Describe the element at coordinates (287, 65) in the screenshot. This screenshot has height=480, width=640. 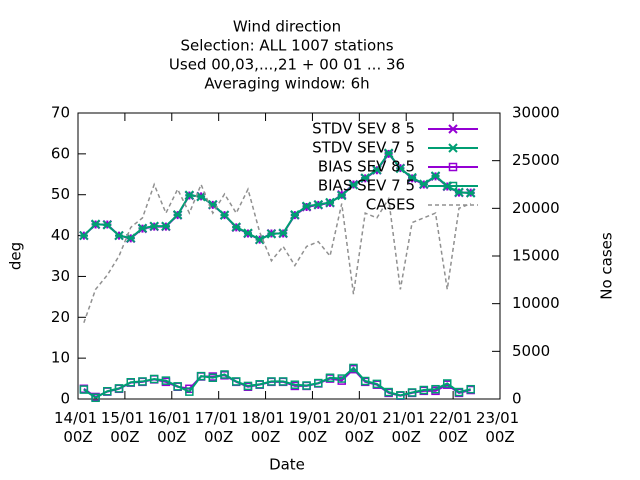
I see `chart-title: Used 00,03,...,21 + 00 01 ... 36` at that location.